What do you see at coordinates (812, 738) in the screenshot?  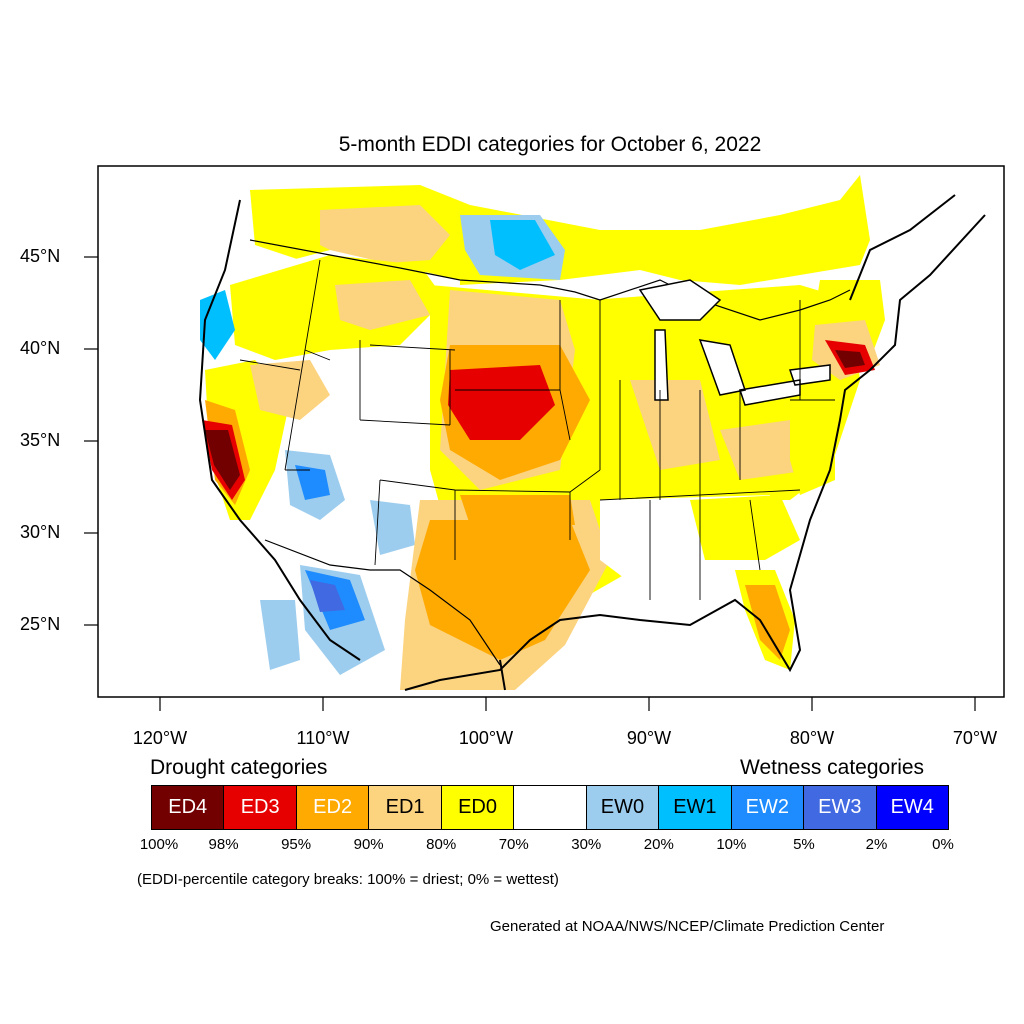 I see `lon-label: 80°W` at bounding box center [812, 738].